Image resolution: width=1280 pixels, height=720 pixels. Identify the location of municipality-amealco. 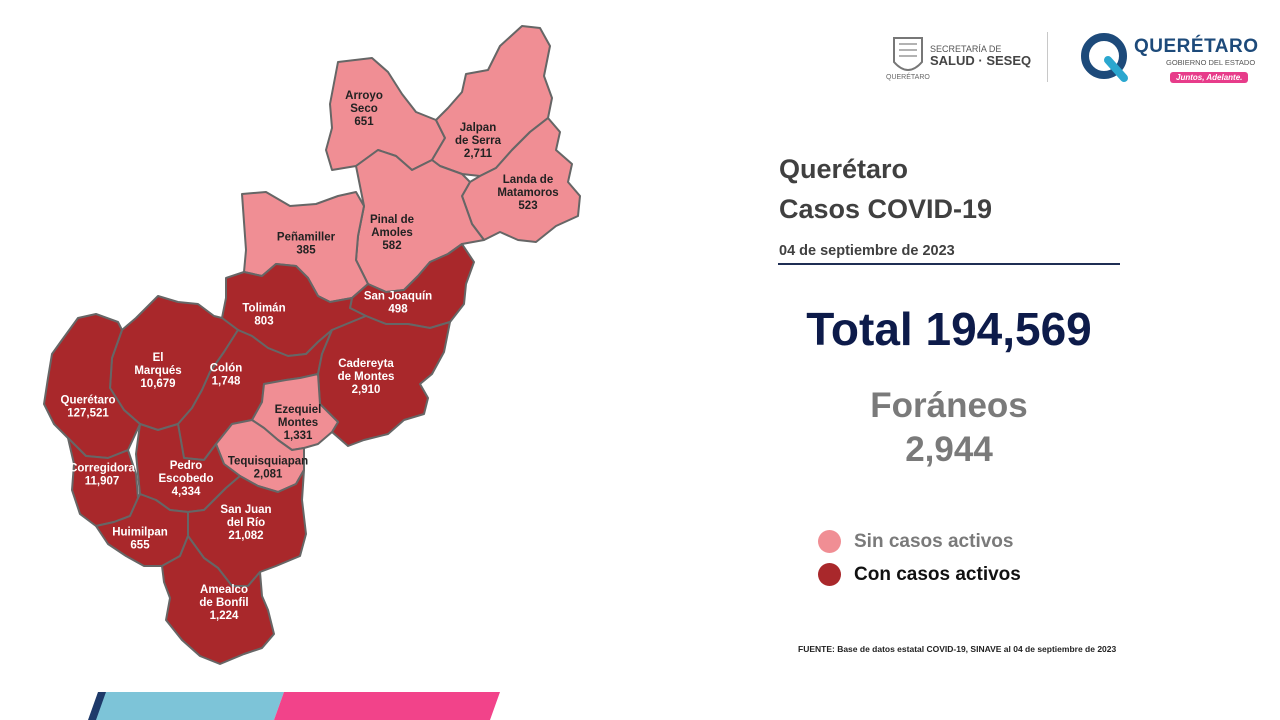
(218, 600).